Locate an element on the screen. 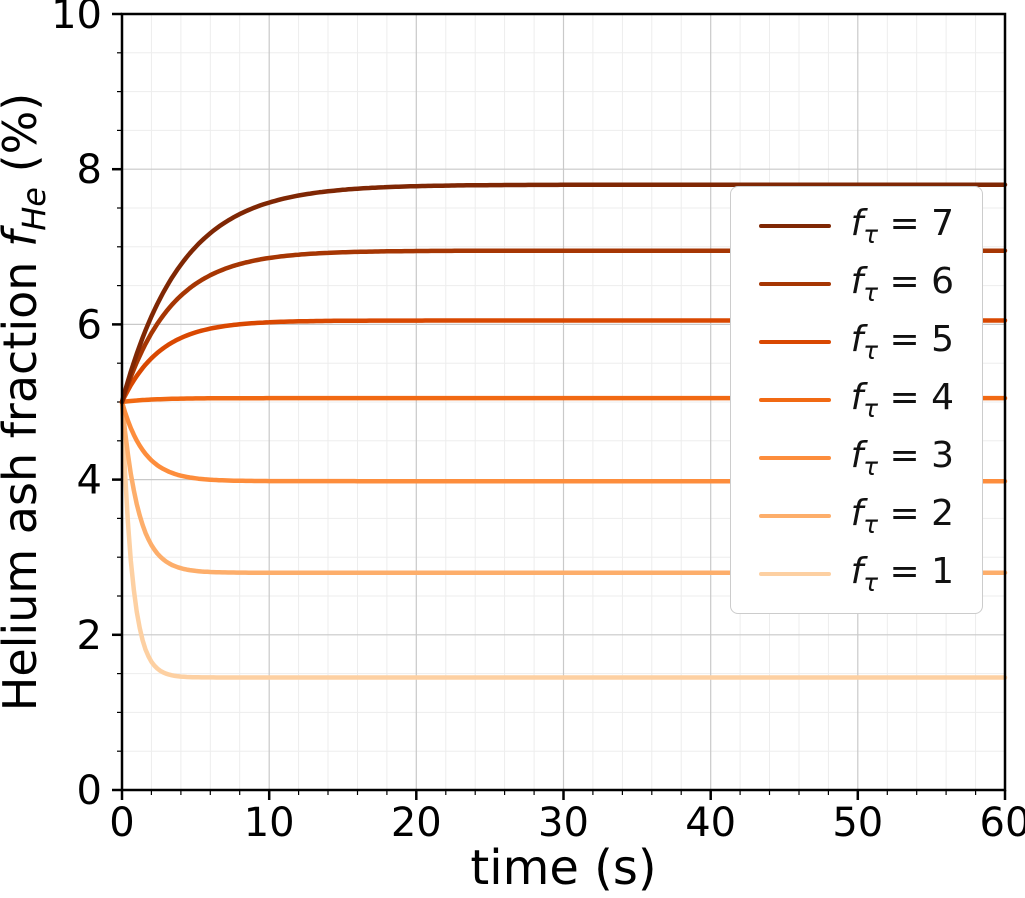 The width and height of the screenshot is (1025, 898). legend-label-ftau-4: fτ = 4 is located at coordinates (902, 400).